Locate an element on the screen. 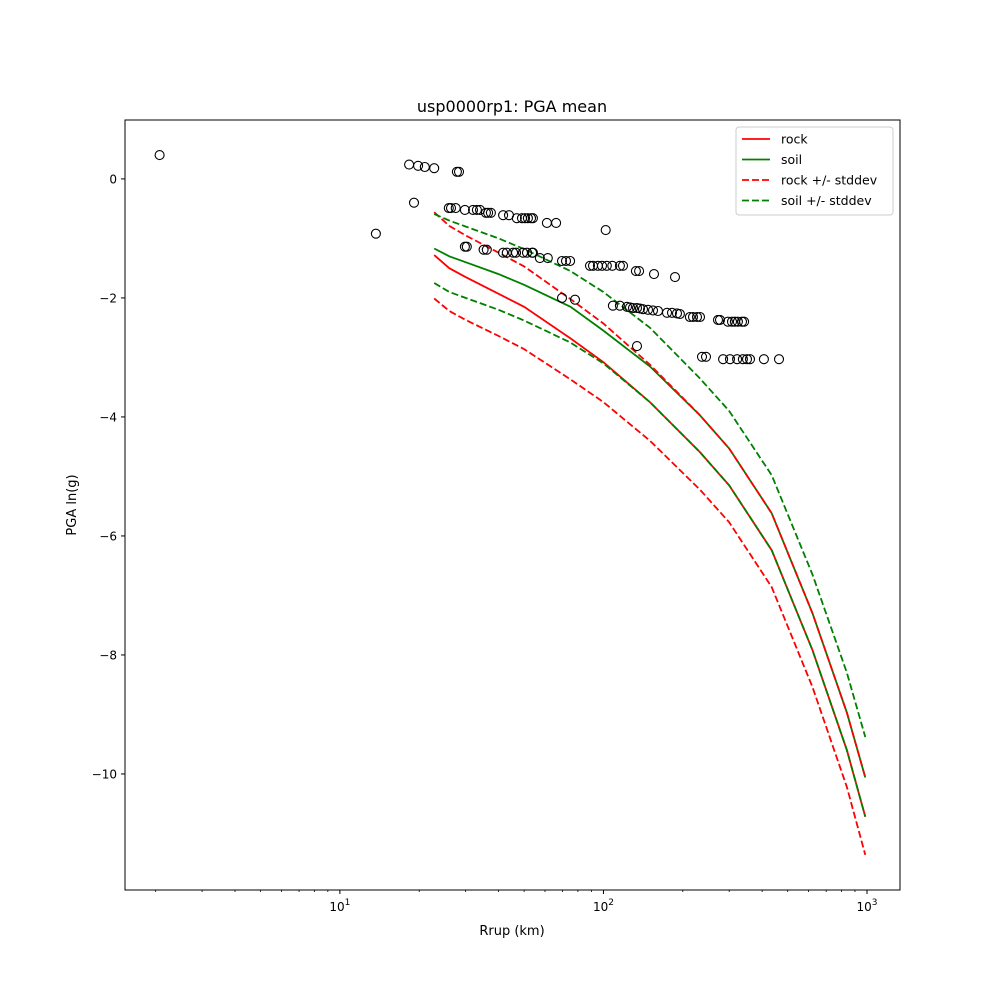 The height and width of the screenshot is (1000, 1000). chart-title: usp0000rp1: PGA mean is located at coordinates (512, 106).